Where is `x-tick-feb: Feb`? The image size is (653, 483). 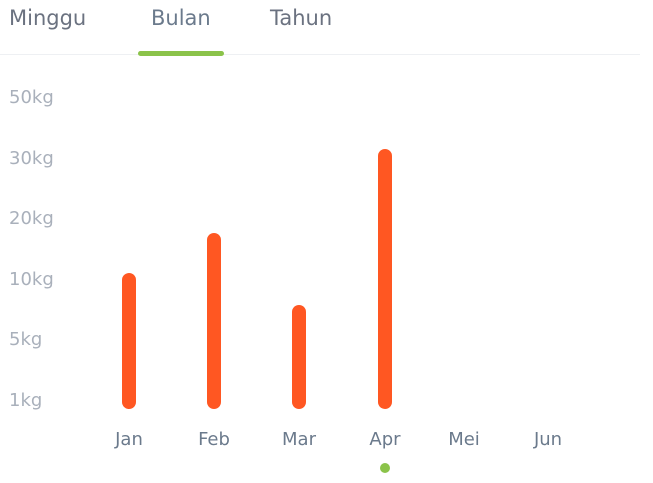 x-tick-feb: Feb is located at coordinates (214, 439).